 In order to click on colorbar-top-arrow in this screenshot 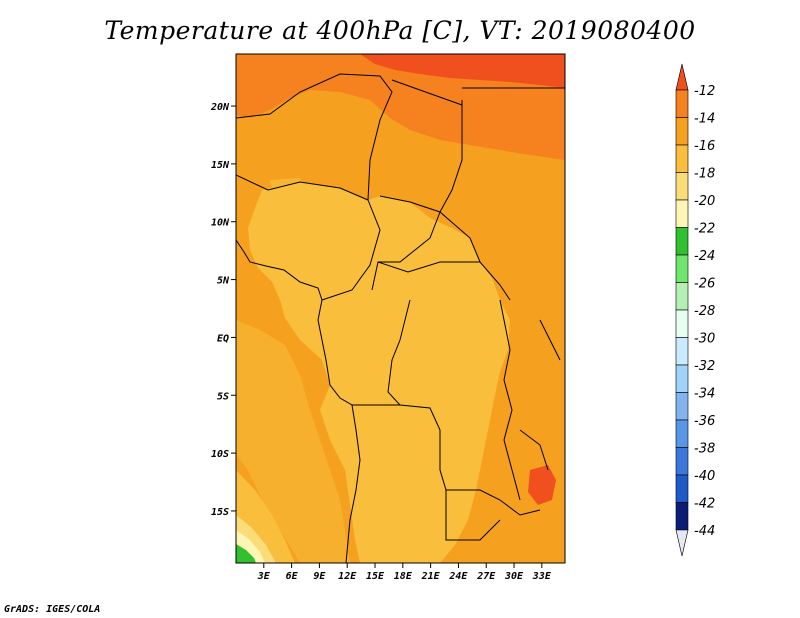, I will do `click(682, 77)`.